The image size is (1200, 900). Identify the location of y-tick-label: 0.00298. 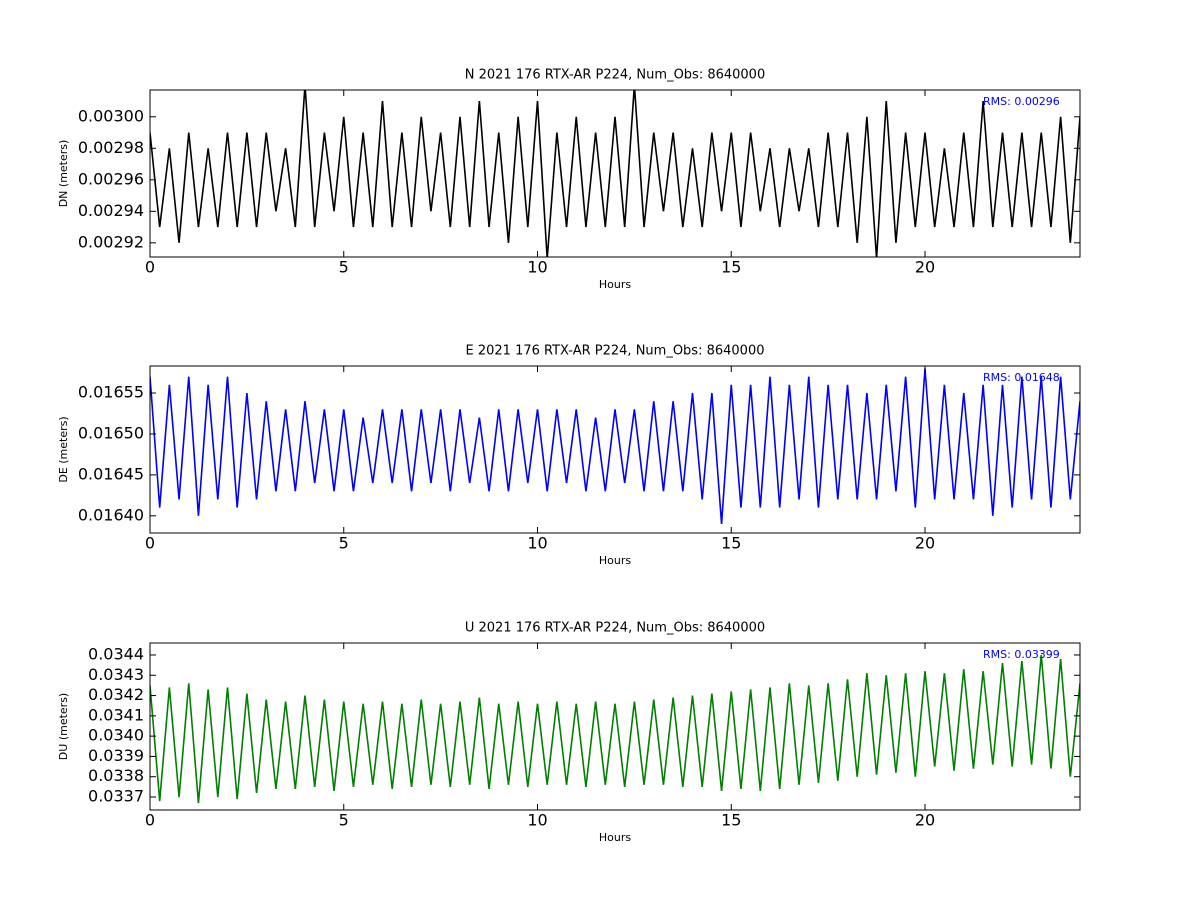
(111, 147).